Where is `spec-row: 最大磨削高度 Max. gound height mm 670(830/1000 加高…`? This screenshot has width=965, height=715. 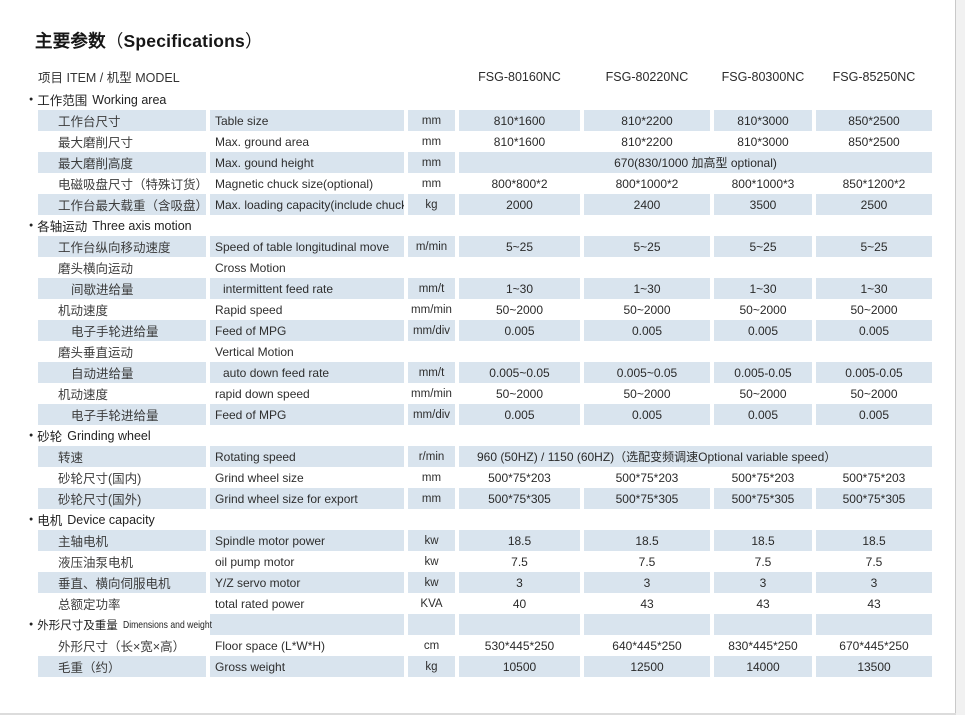
spec-row: 最大磨削高度 Max. gound height mm 670(830/1000 加高… is located at coordinates (485, 162).